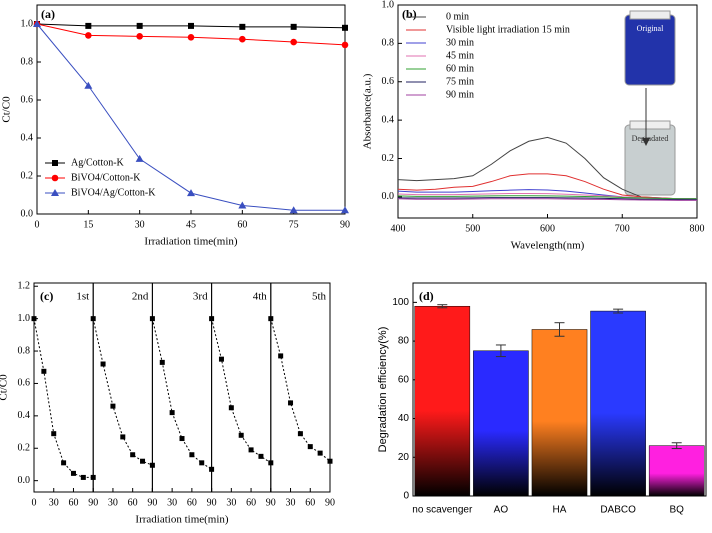  I want to click on y-tick-label: 20, so click(404, 457).